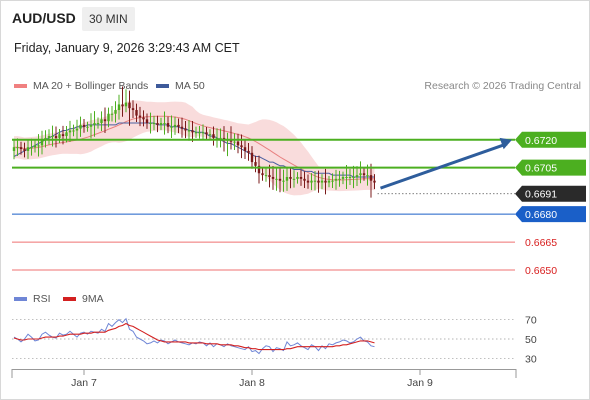 This screenshot has width=590, height=400. Describe the element at coordinates (502, 86) in the screenshot. I see `research-credit: Research © 2026 Trading Central` at that location.